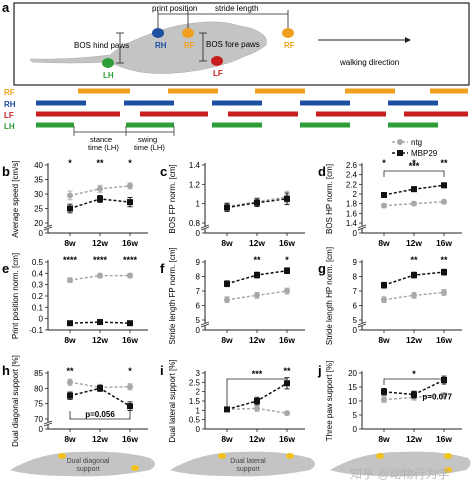 Image resolution: width=474 pixels, height=481 pixels. What do you see at coordinates (100, 414) in the screenshot?
I see `comparison-label: p=0.056` at bounding box center [100, 414].